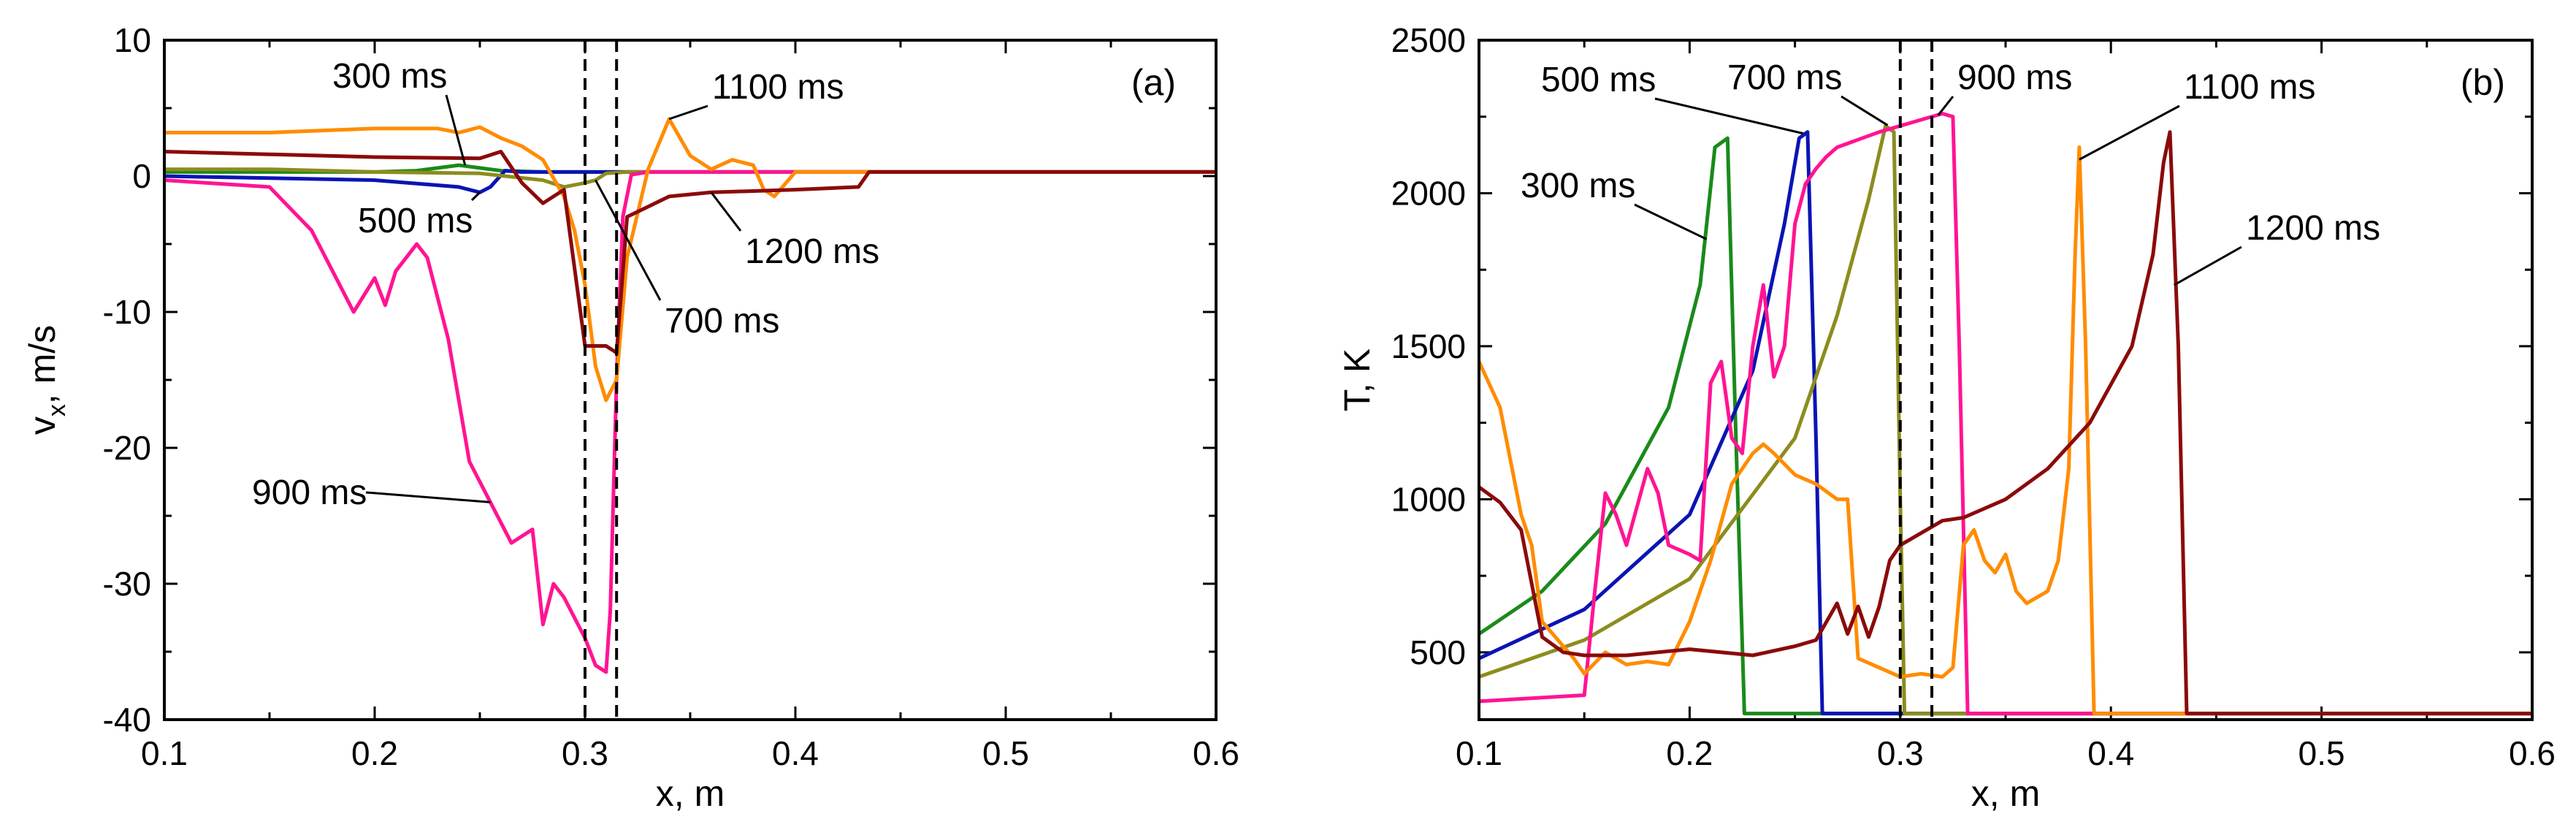 This screenshot has height=838, width=2576. Describe the element at coordinates (1438, 652) in the screenshot. I see `y-tick-label: 500` at that location.